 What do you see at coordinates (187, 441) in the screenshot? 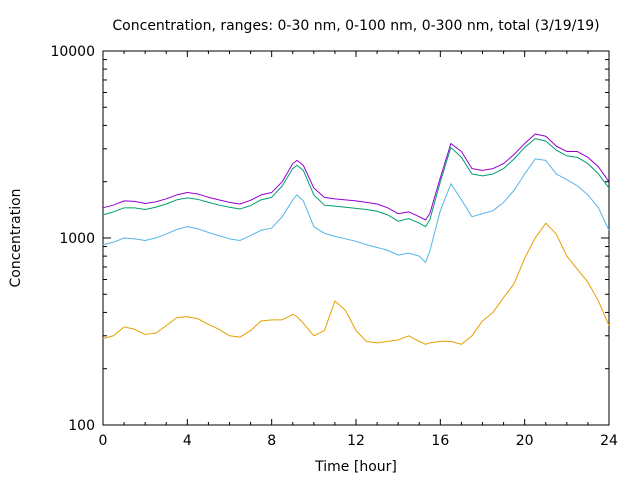
I see `x-tick-label: 4` at bounding box center [187, 441].